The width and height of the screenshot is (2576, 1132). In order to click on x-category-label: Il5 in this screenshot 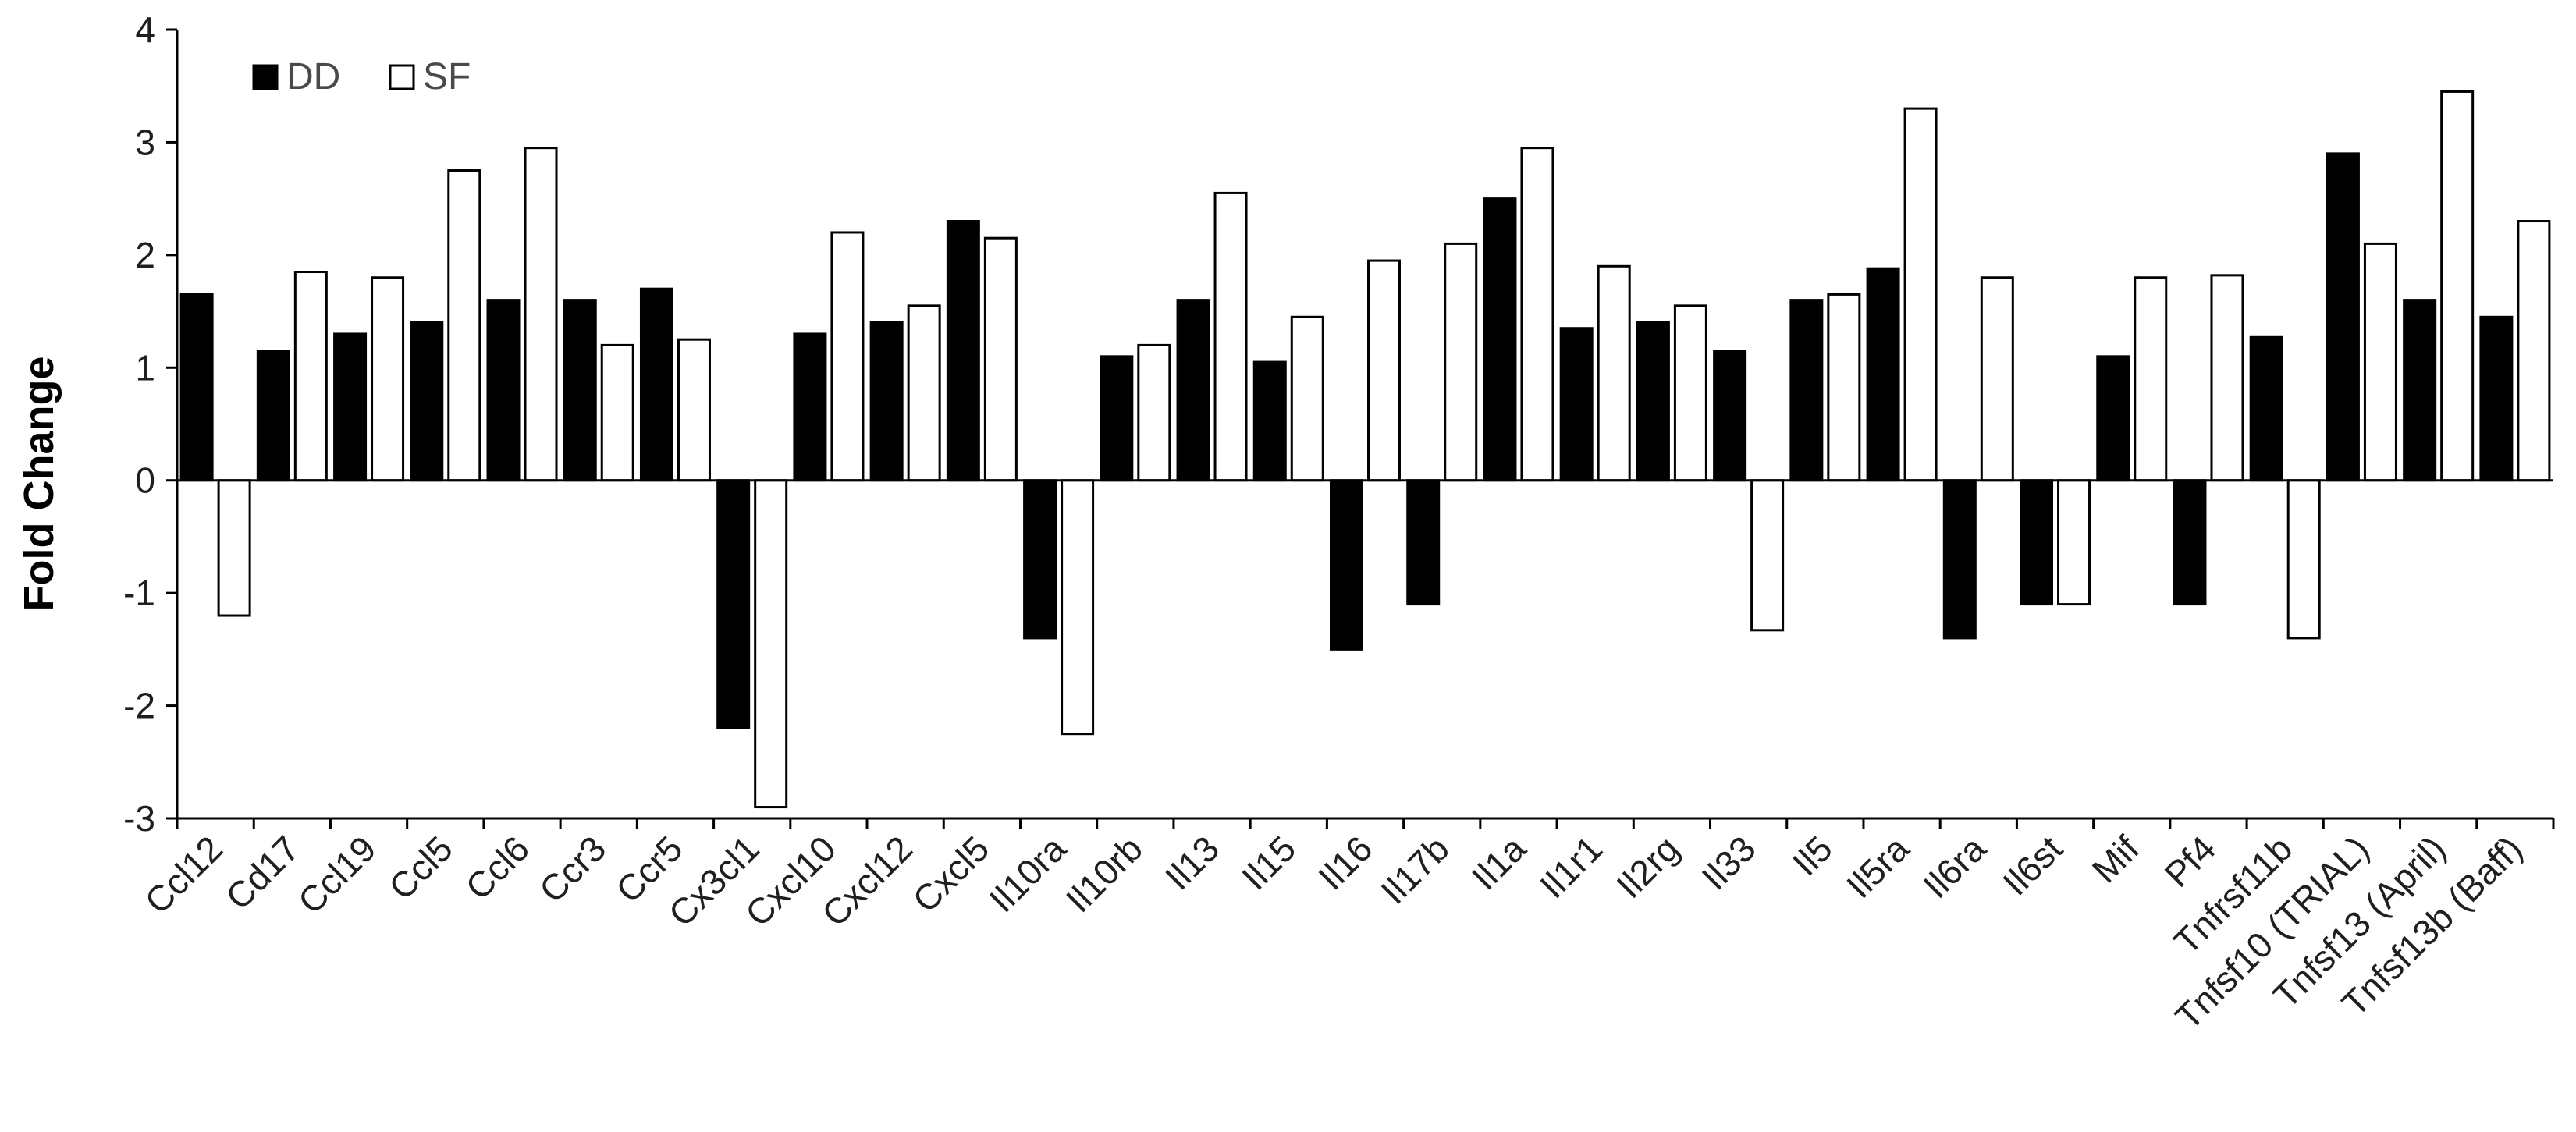, I will do `click(1812, 856)`.